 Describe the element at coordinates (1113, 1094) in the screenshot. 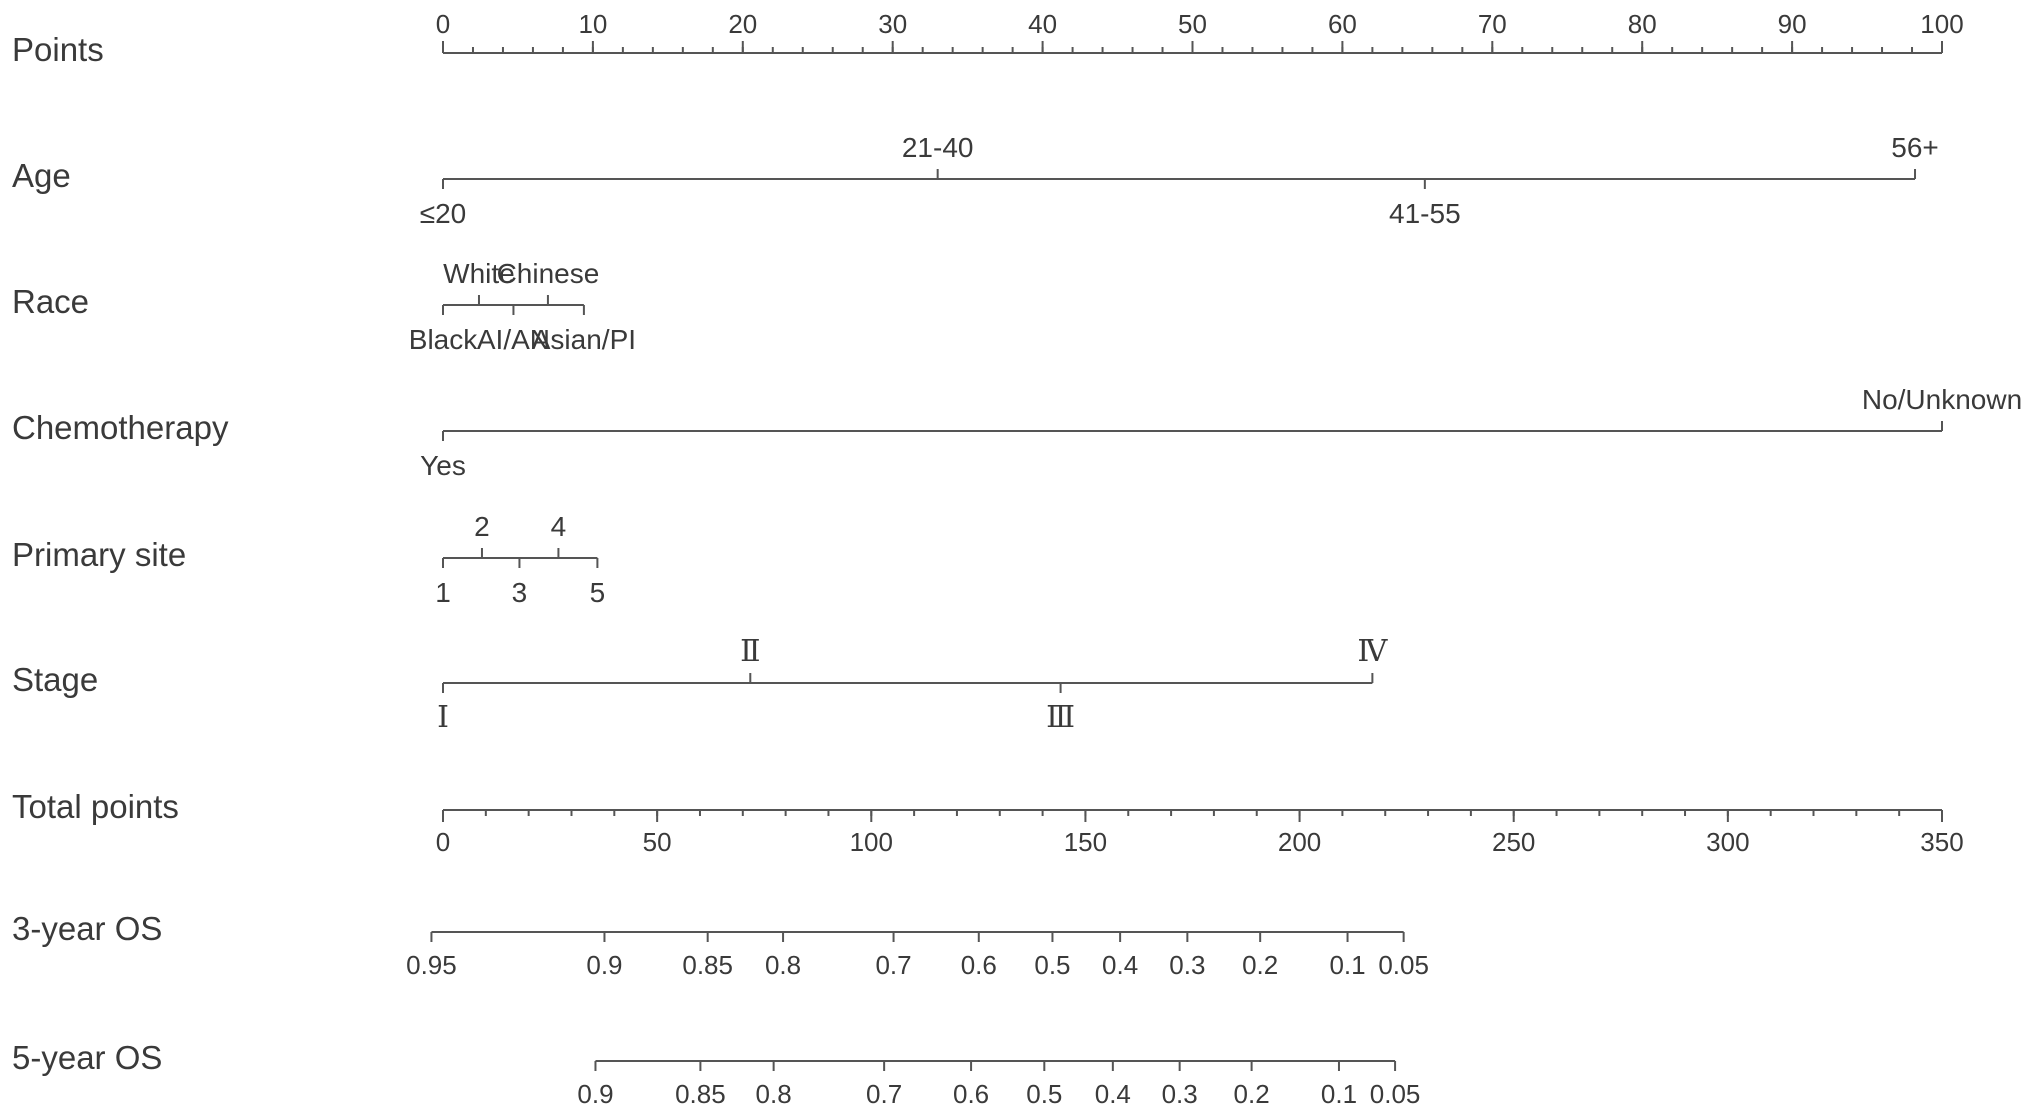

I see `5-year-os-tick-label: 0.4` at that location.